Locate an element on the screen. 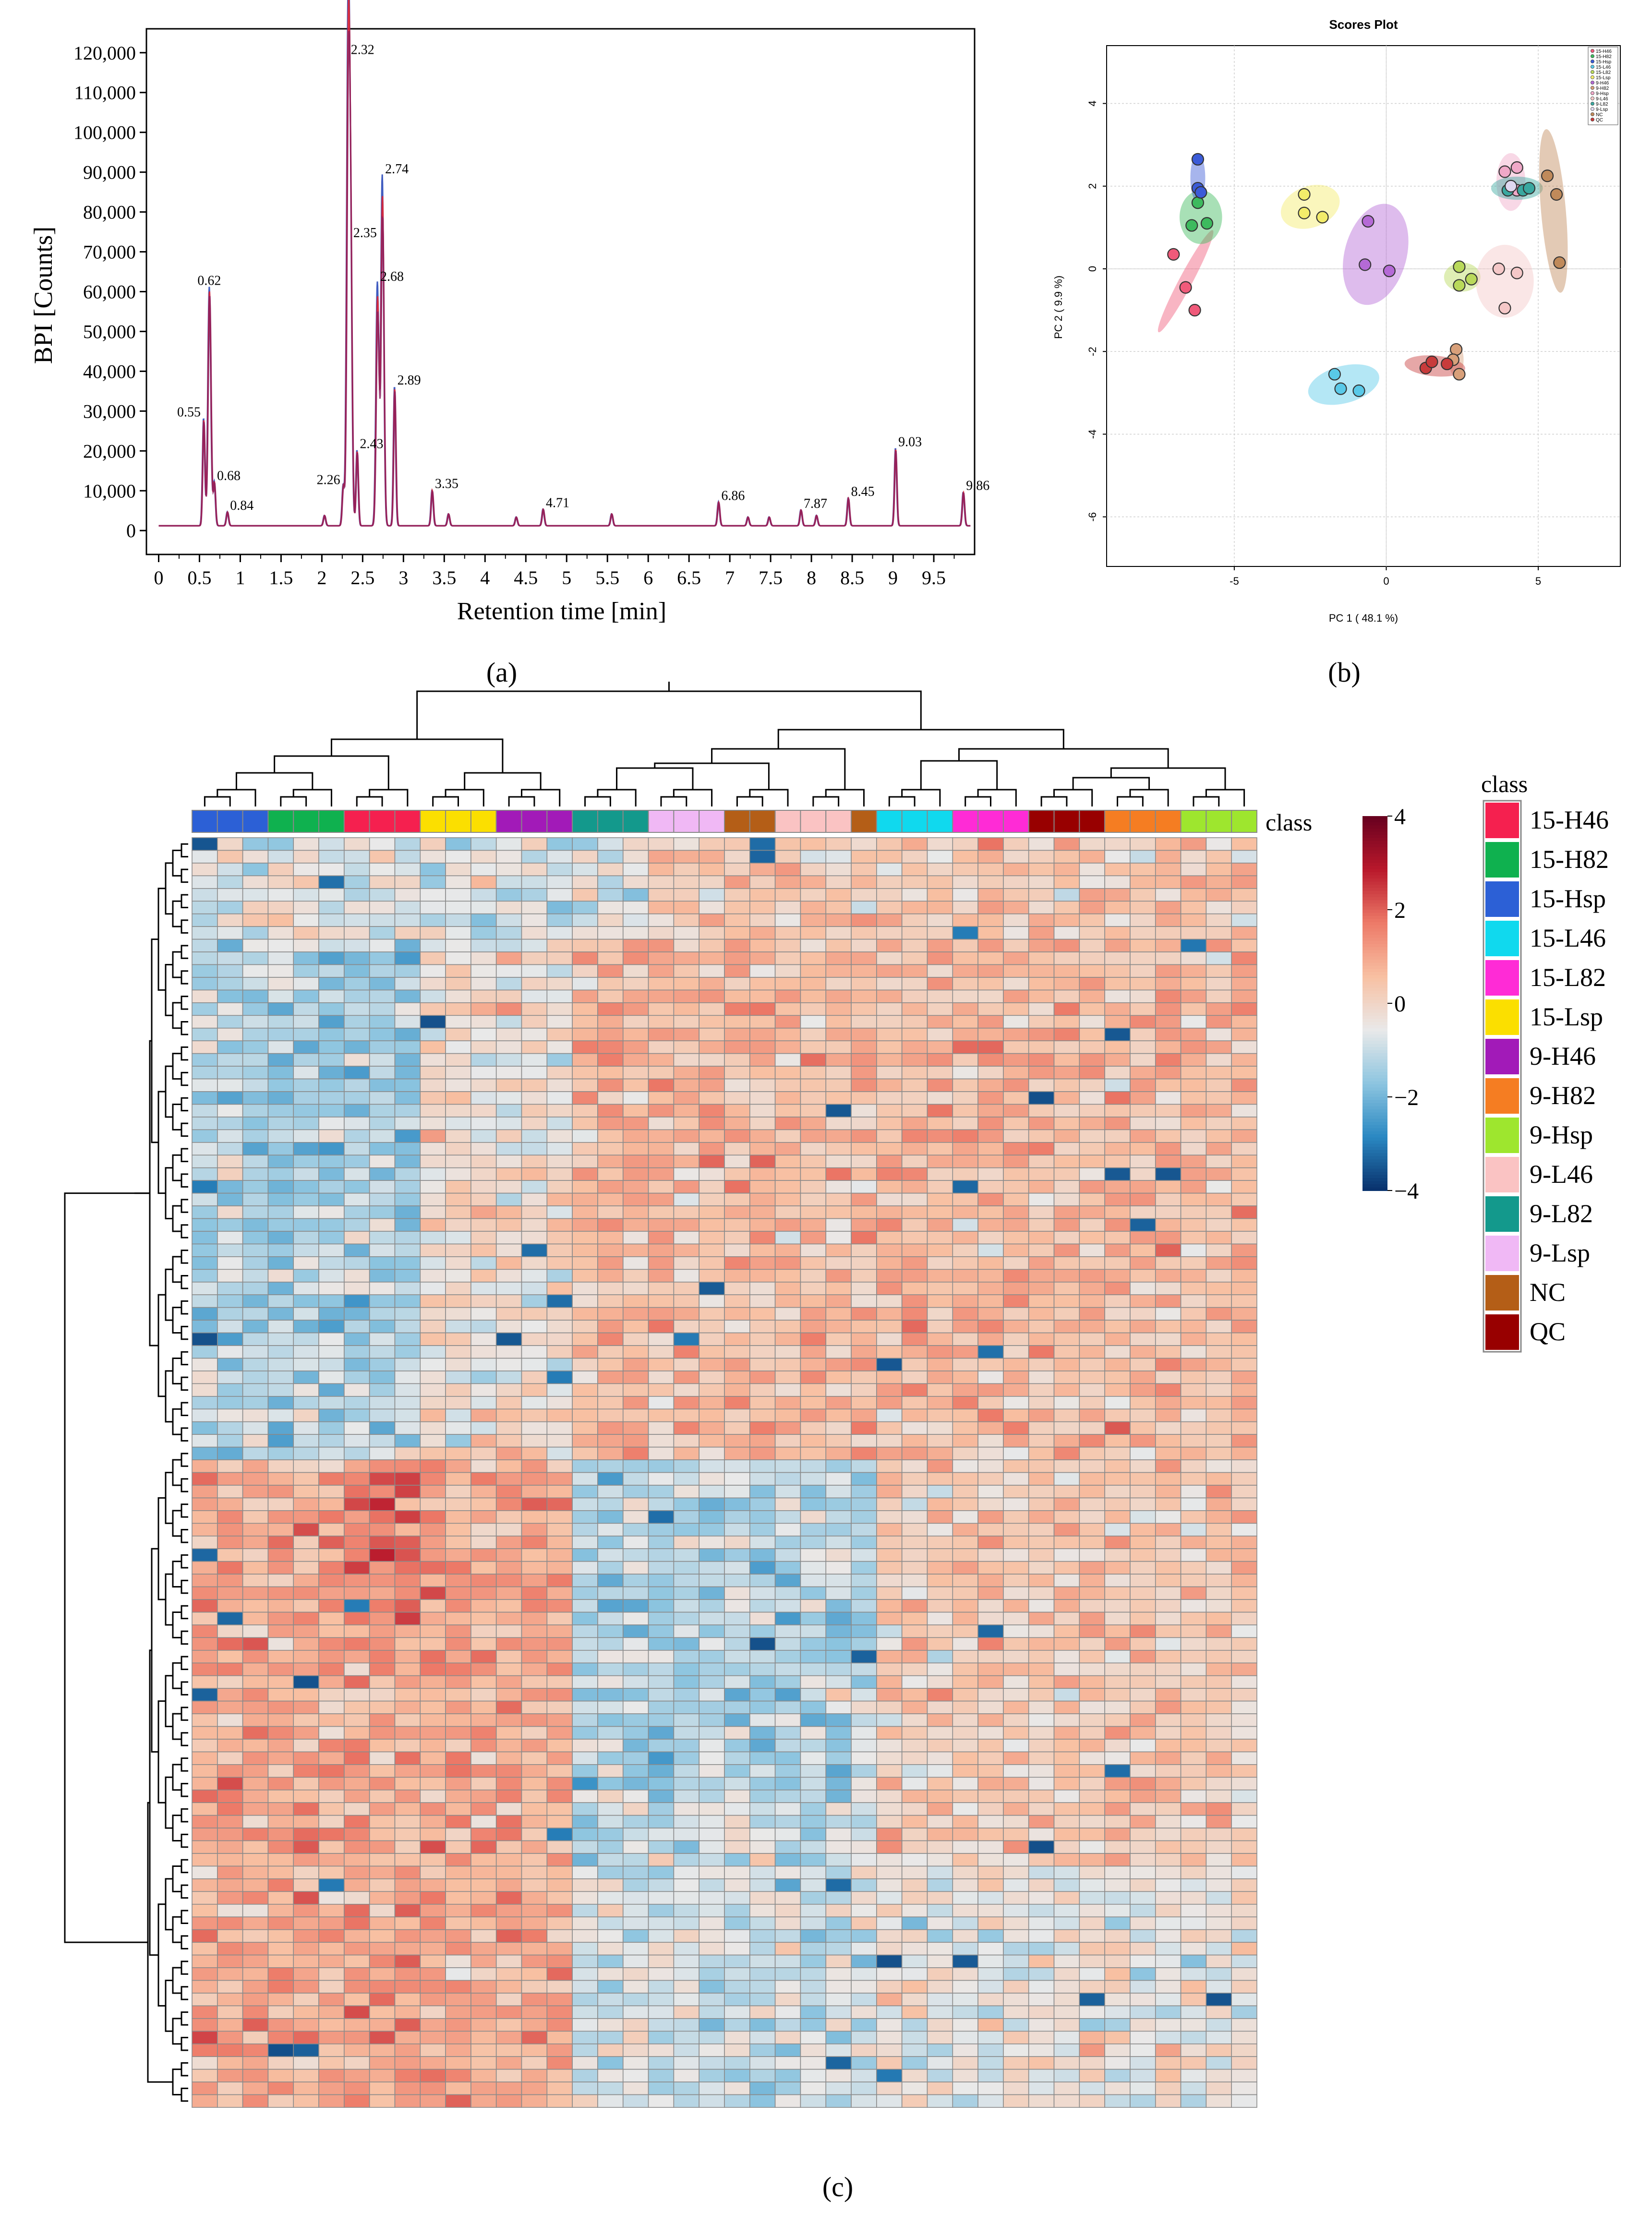  peak-label: 4.71 is located at coordinates (557, 502).